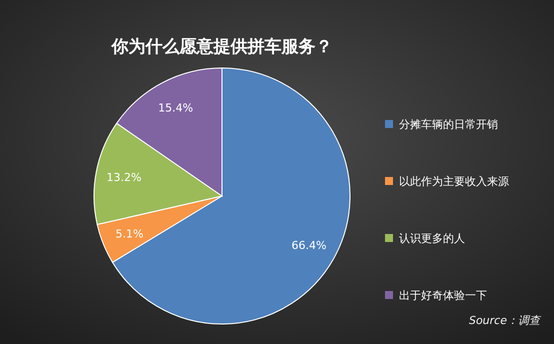 This screenshot has height=344, width=554. I want to click on data-label: 15.4%, so click(176, 108).